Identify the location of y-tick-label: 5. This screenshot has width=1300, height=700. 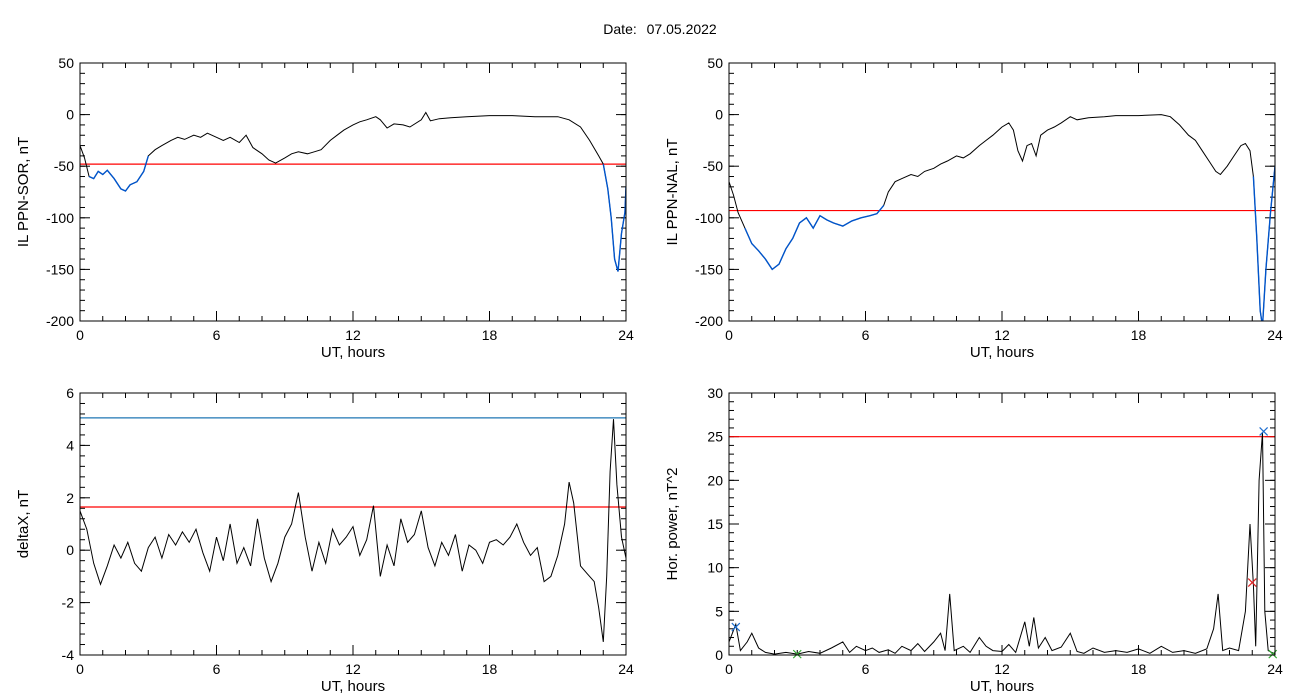
(719, 611).